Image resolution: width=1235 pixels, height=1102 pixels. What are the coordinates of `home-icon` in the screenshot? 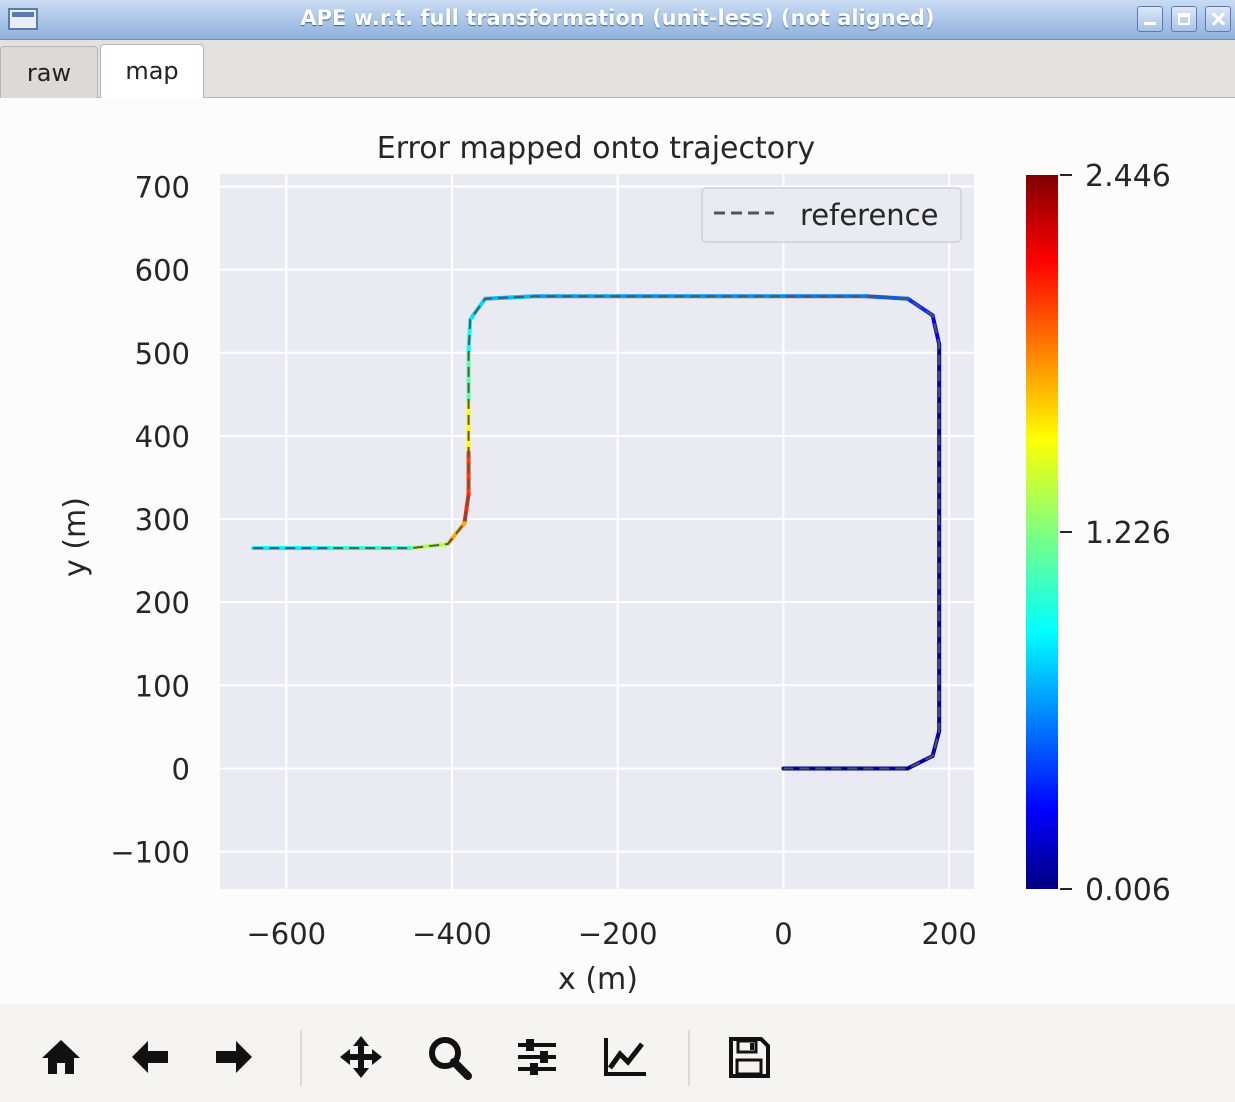 It's located at (61, 1057).